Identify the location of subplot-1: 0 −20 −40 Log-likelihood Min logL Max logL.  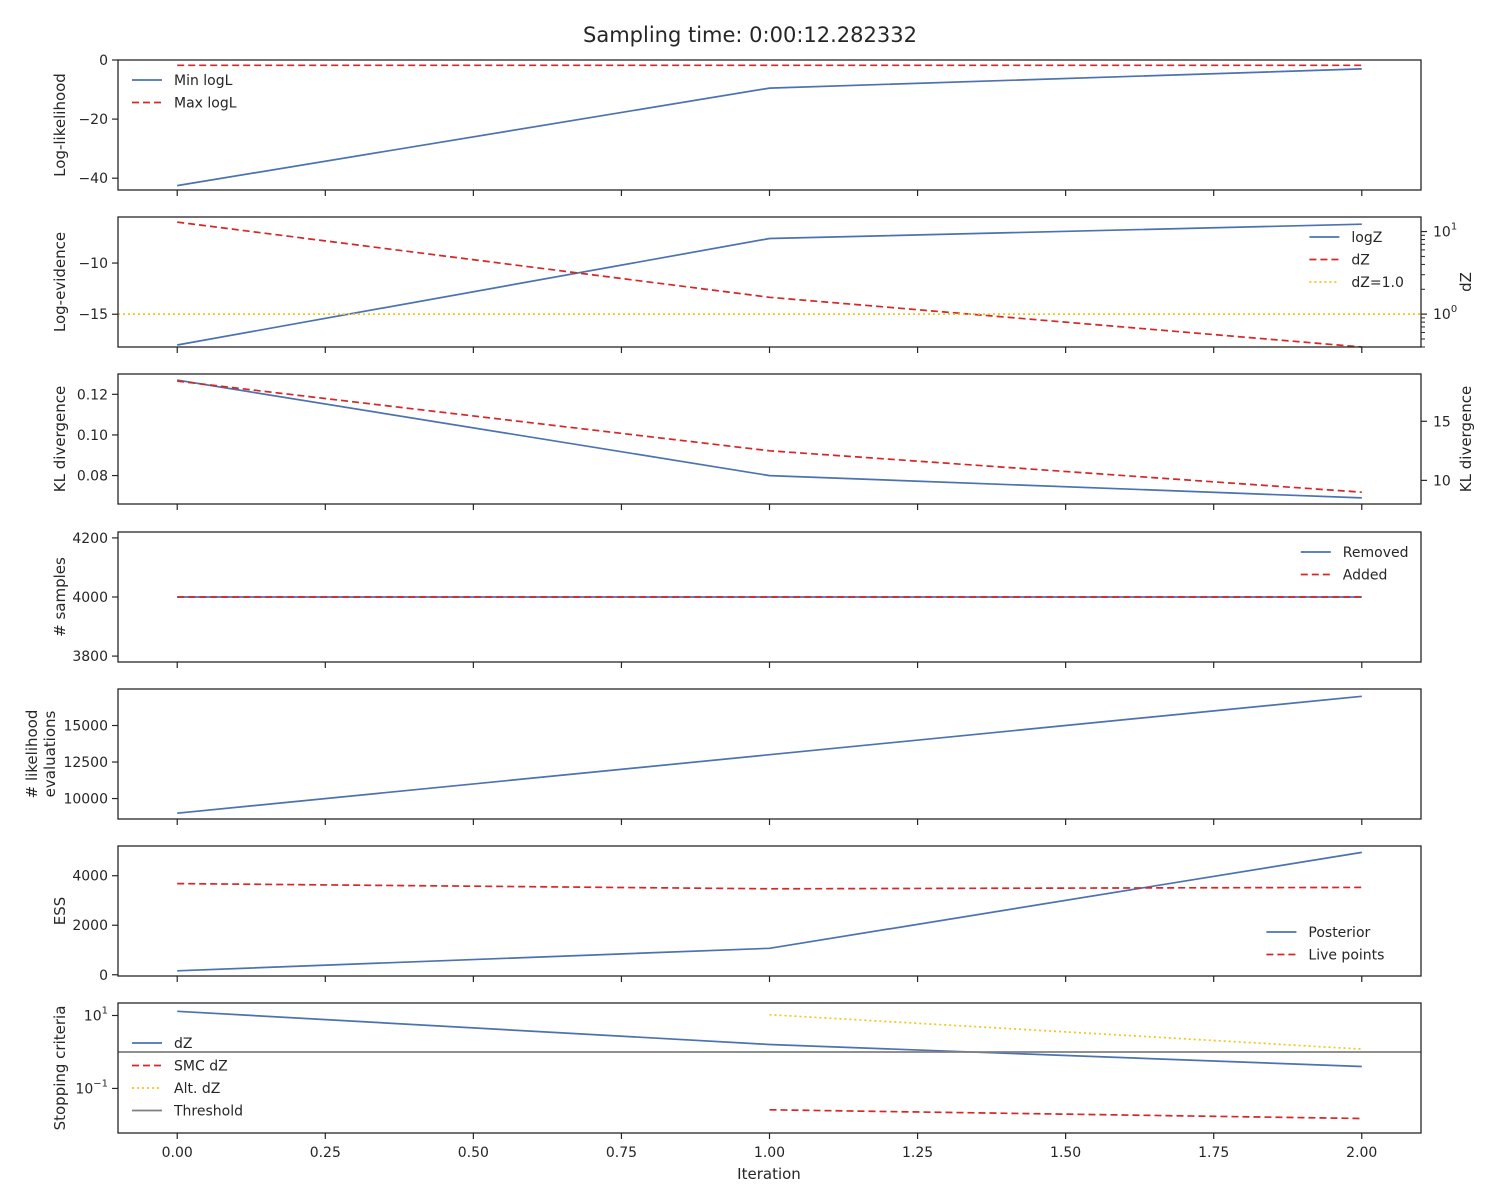
(736, 124).